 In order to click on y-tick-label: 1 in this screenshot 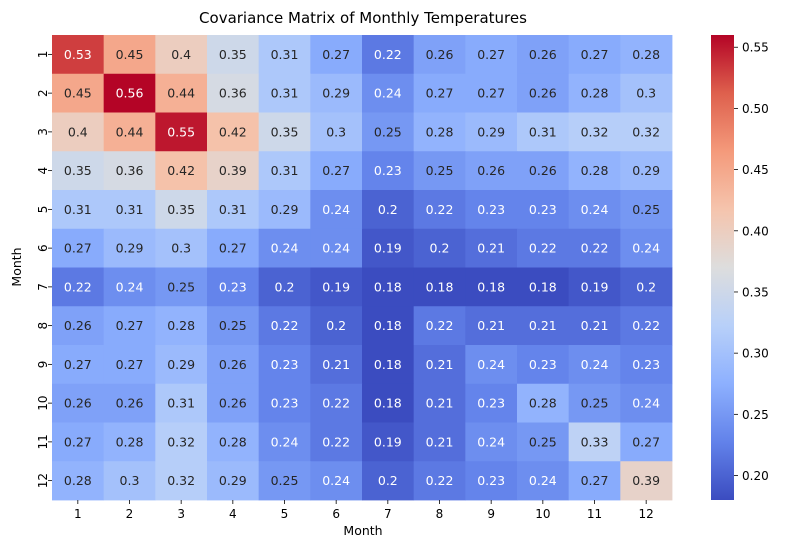, I will do `click(43, 55)`.